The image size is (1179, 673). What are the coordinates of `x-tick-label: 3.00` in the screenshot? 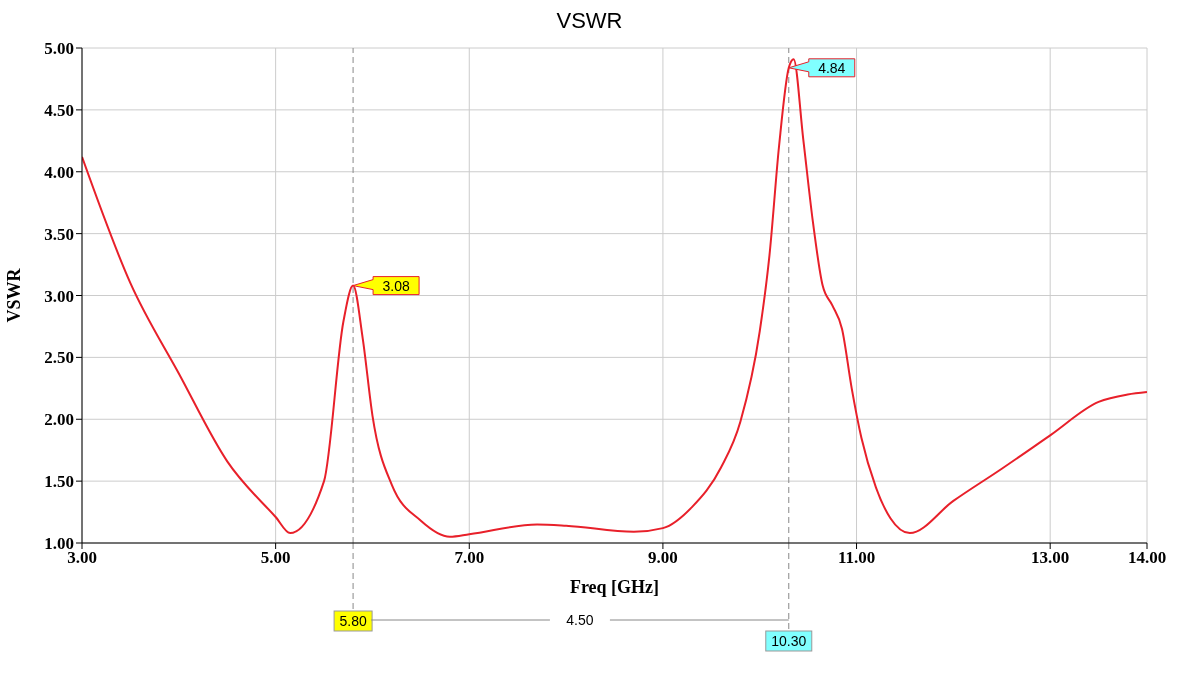 It's located at (82, 558).